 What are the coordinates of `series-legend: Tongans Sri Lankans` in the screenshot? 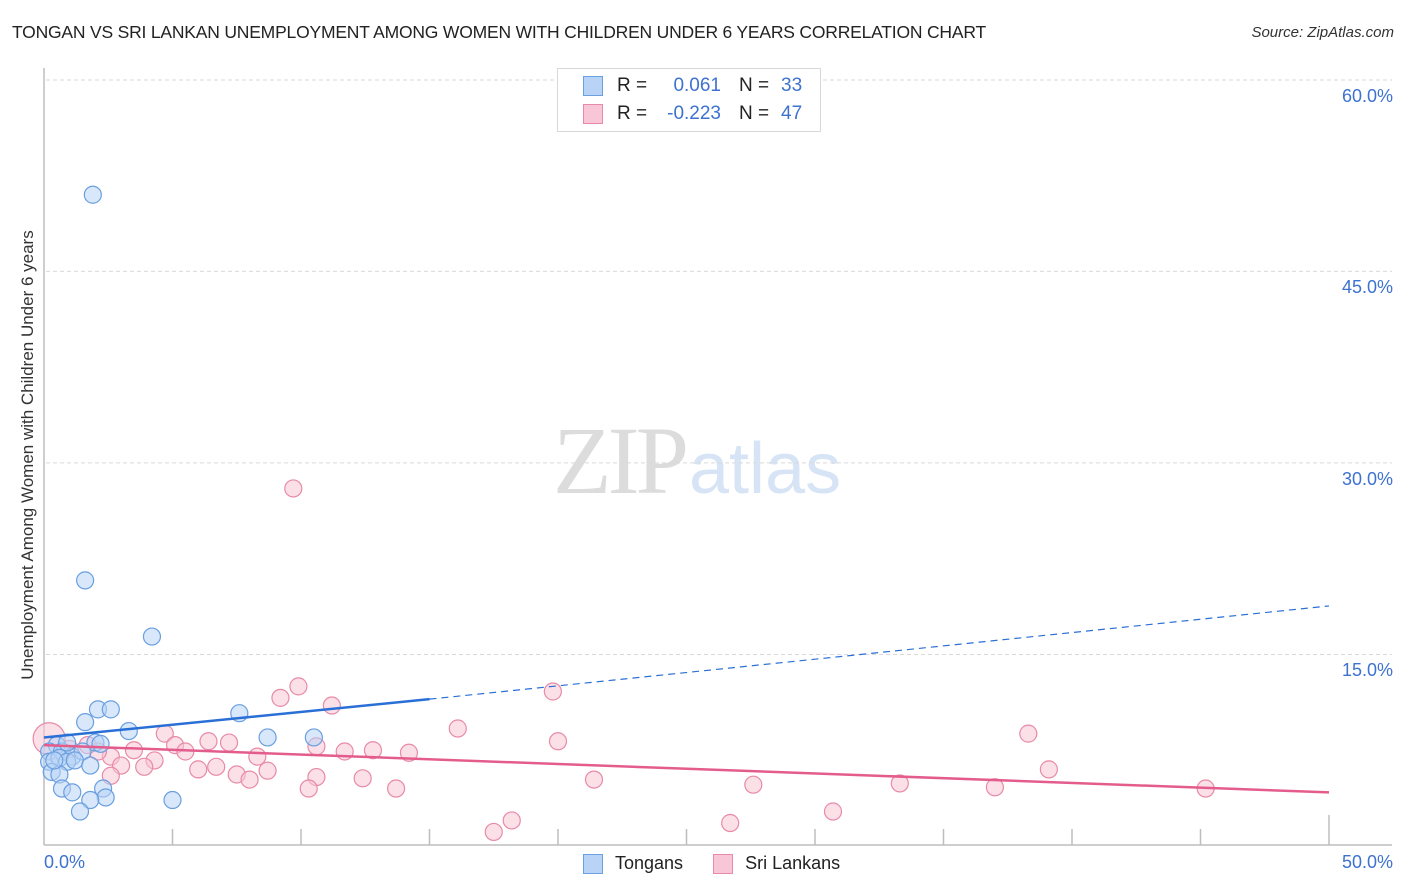 It's located at (726, 863).